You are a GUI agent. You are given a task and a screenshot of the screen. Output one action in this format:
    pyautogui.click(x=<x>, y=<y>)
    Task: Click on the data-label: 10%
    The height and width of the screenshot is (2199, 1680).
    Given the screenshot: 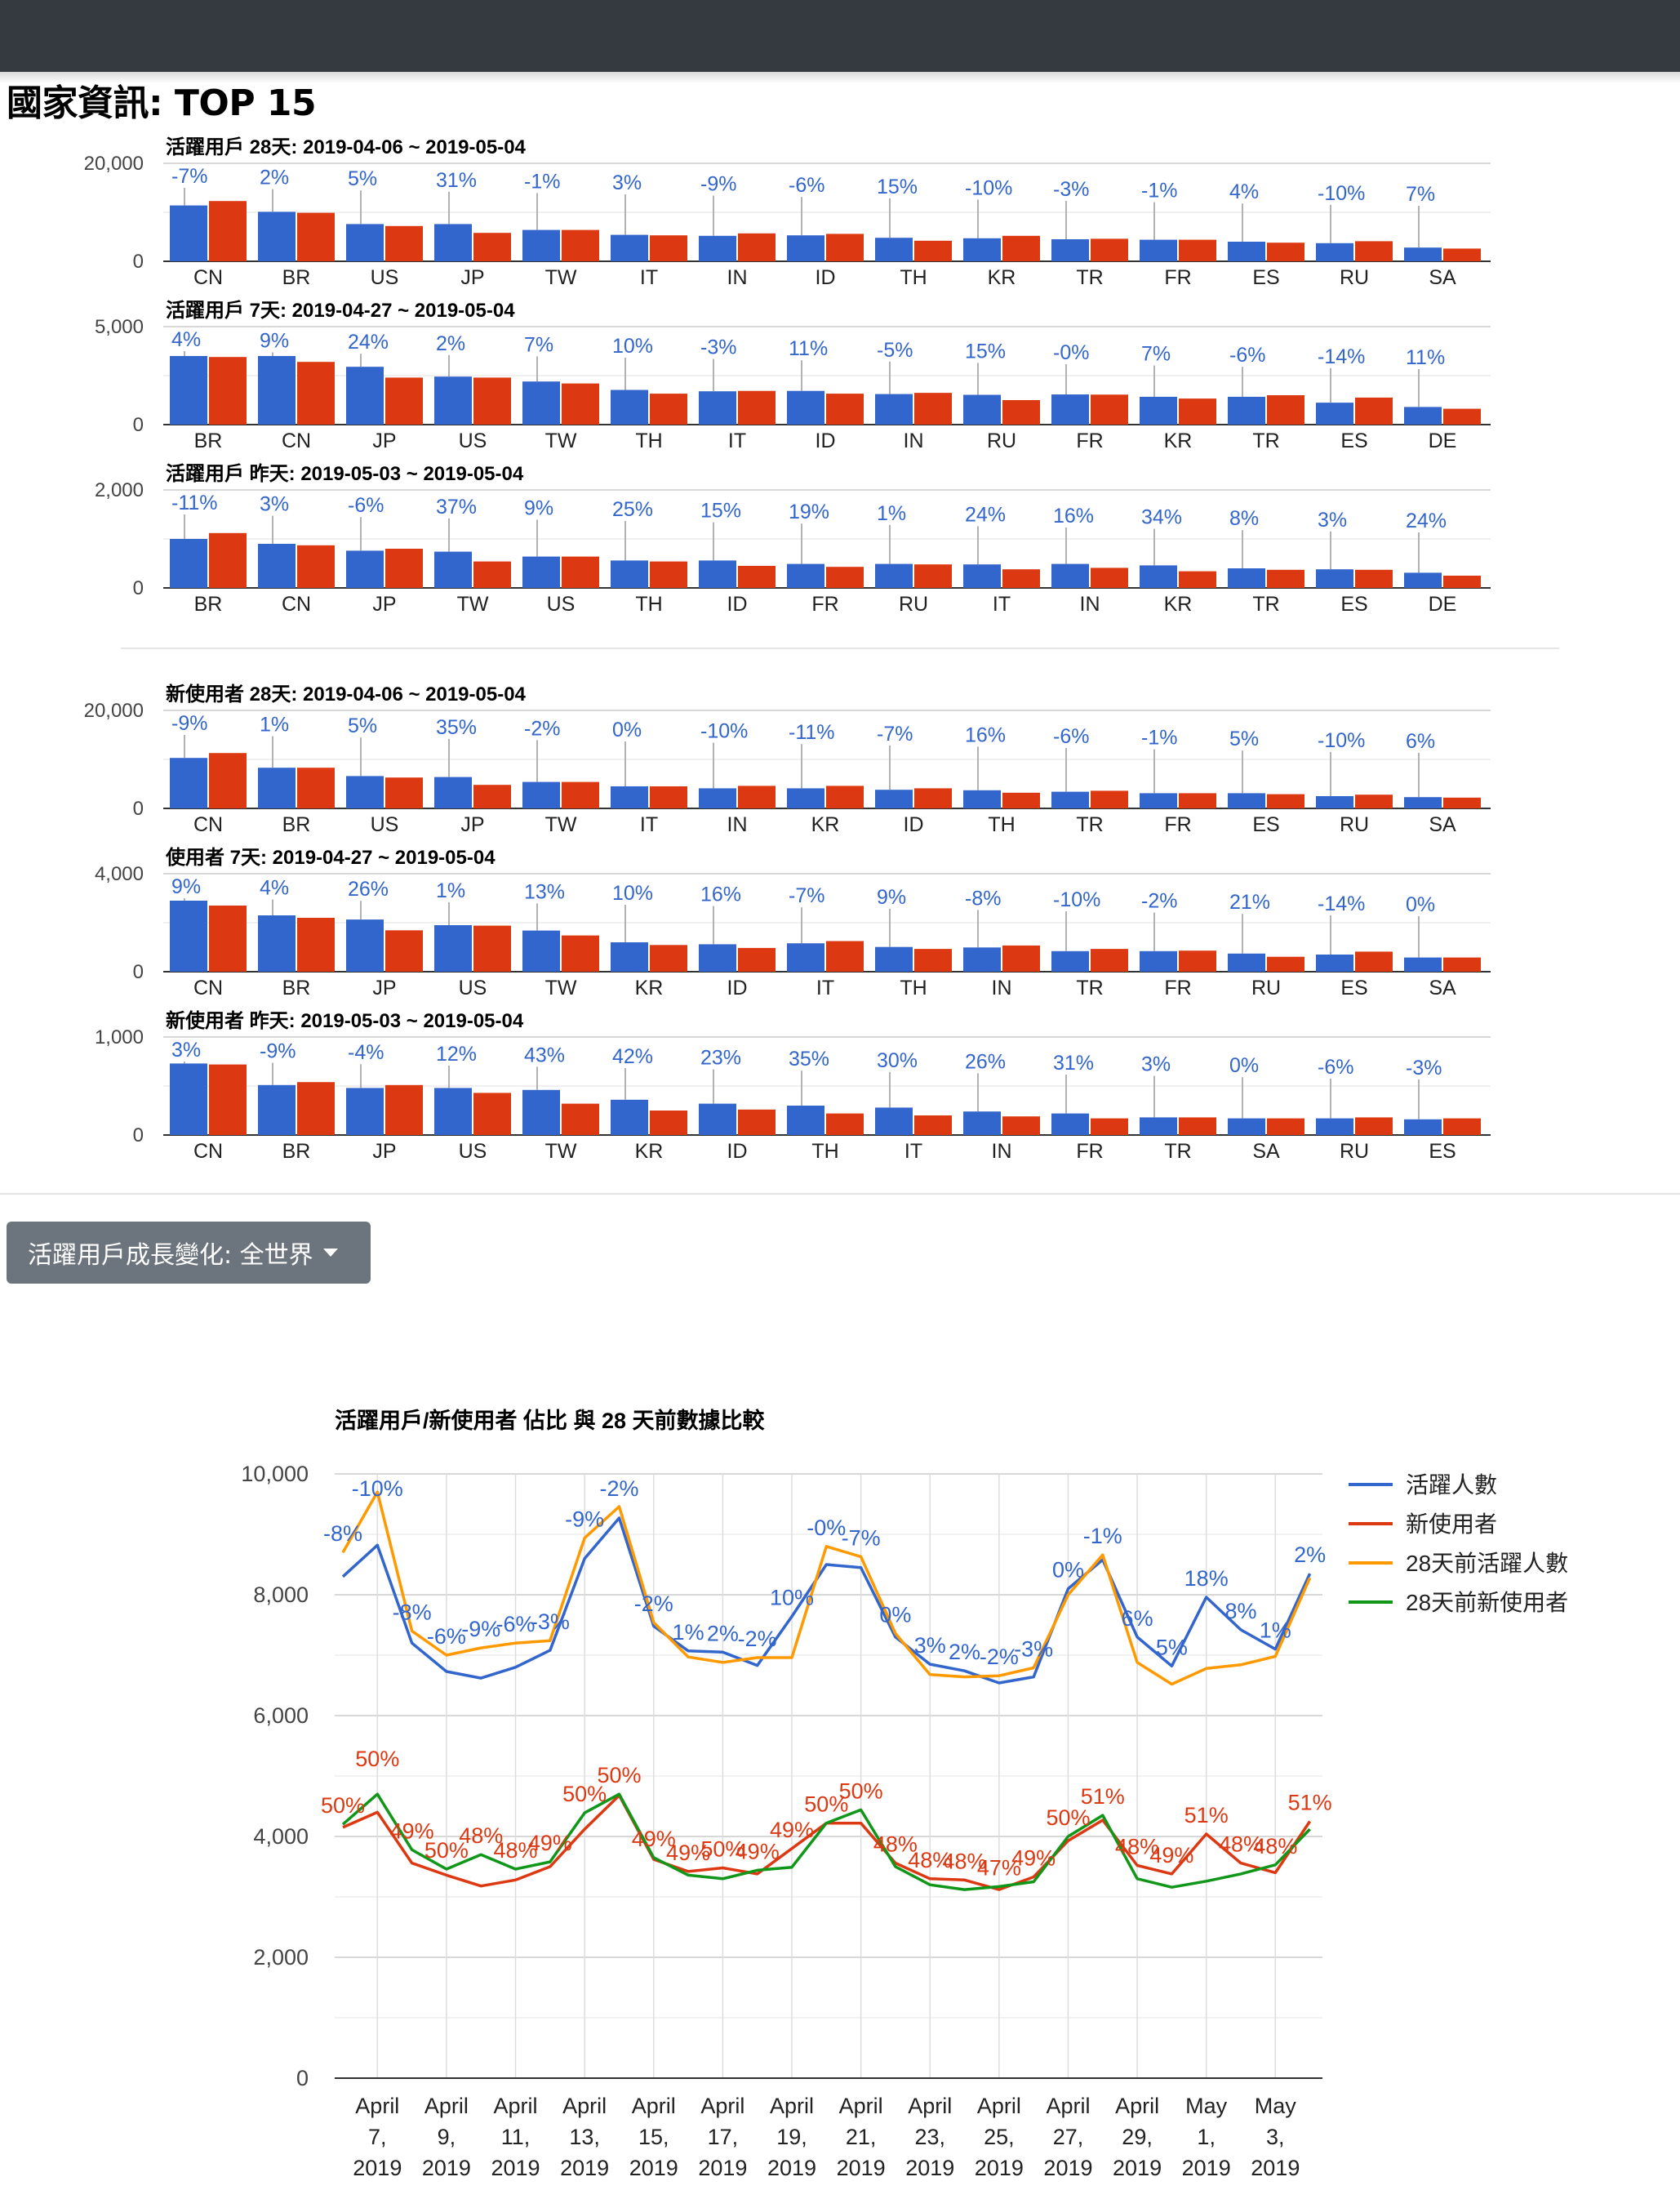 What is the action you would take?
    pyautogui.click(x=632, y=346)
    